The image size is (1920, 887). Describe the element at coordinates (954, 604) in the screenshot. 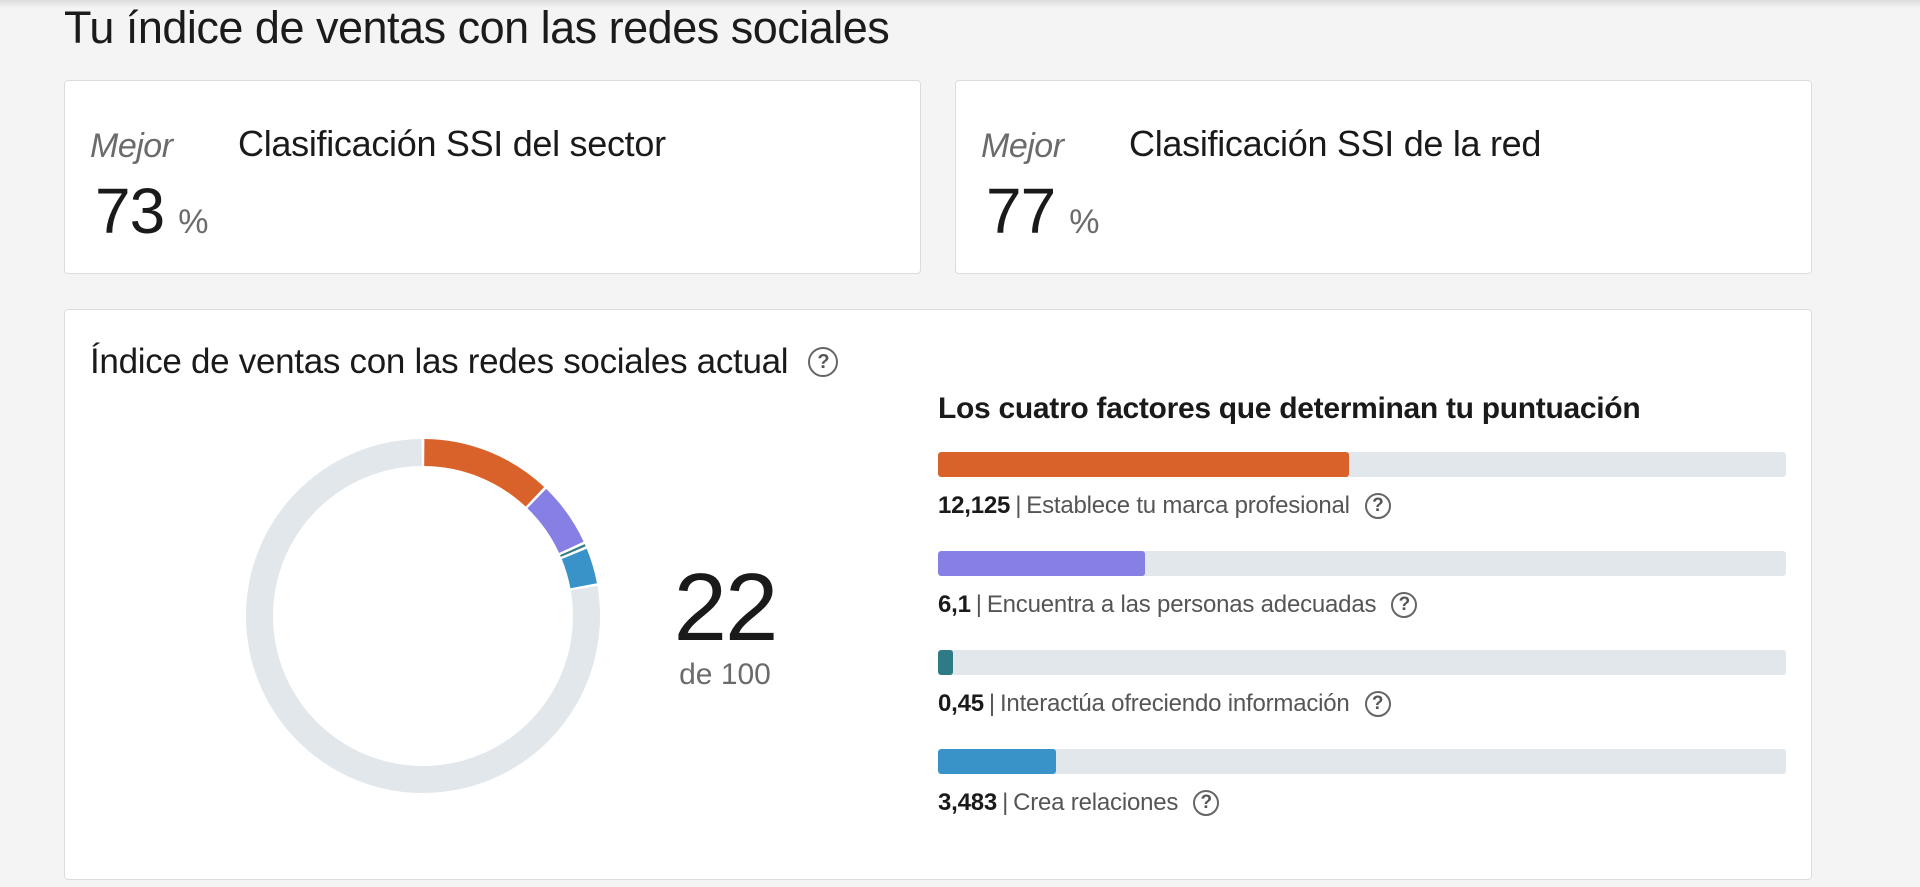

I see `factor-value: 6,1` at that location.